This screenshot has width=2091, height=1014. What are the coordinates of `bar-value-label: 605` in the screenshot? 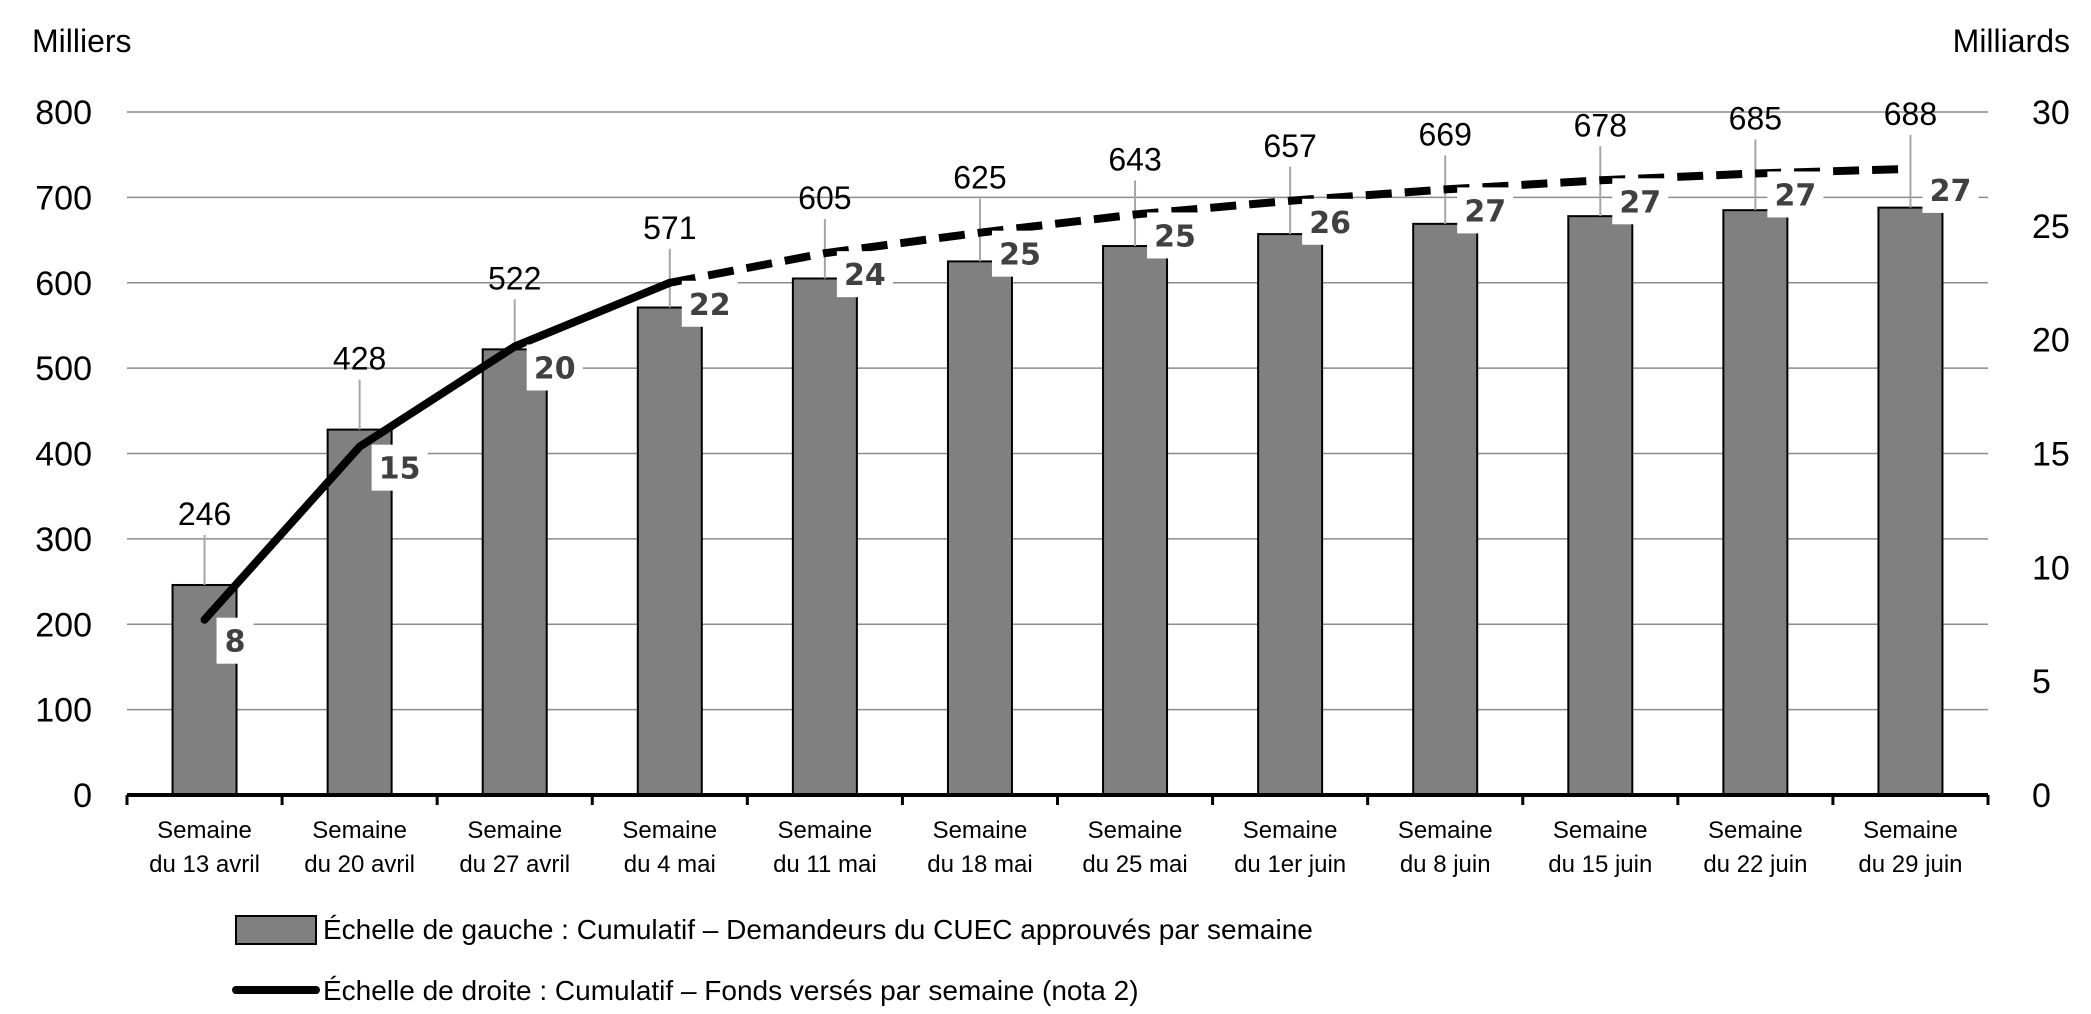 It's located at (824, 198).